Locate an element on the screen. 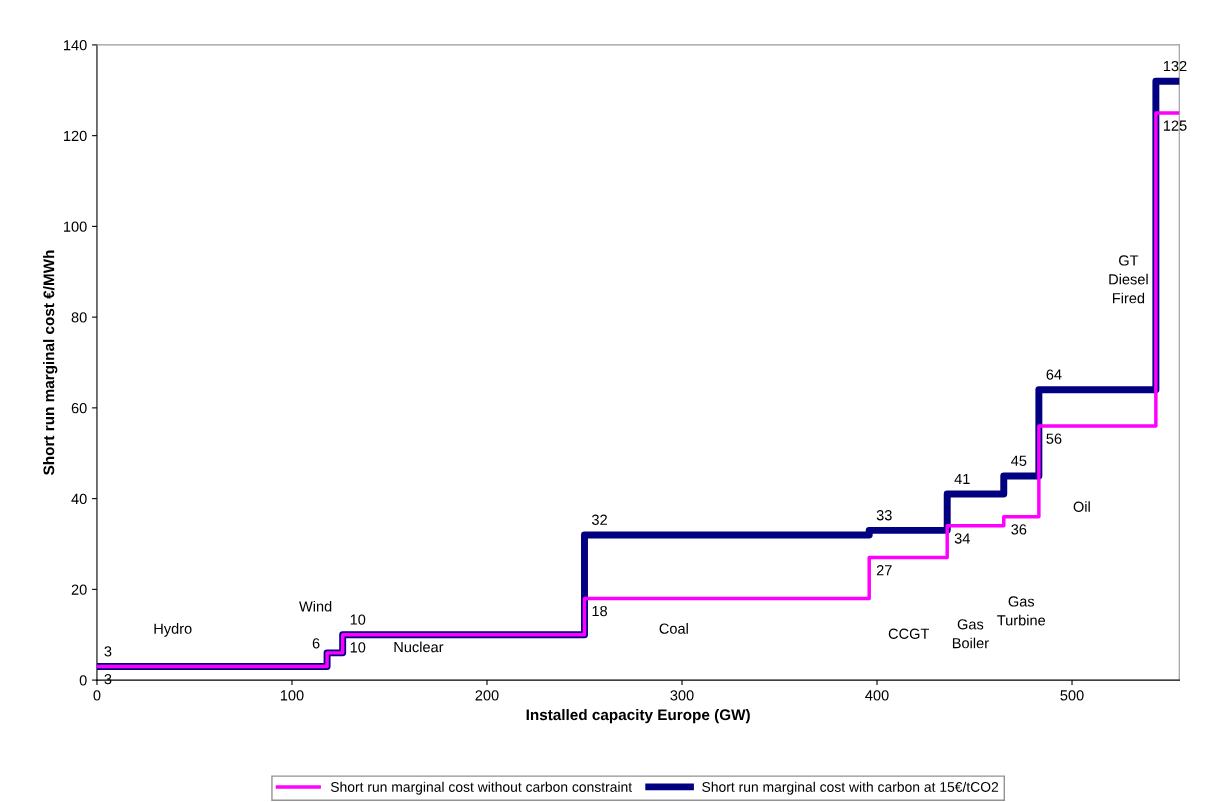 The image size is (1212, 802). y-tick-label: 120 is located at coordinates (75, 136).